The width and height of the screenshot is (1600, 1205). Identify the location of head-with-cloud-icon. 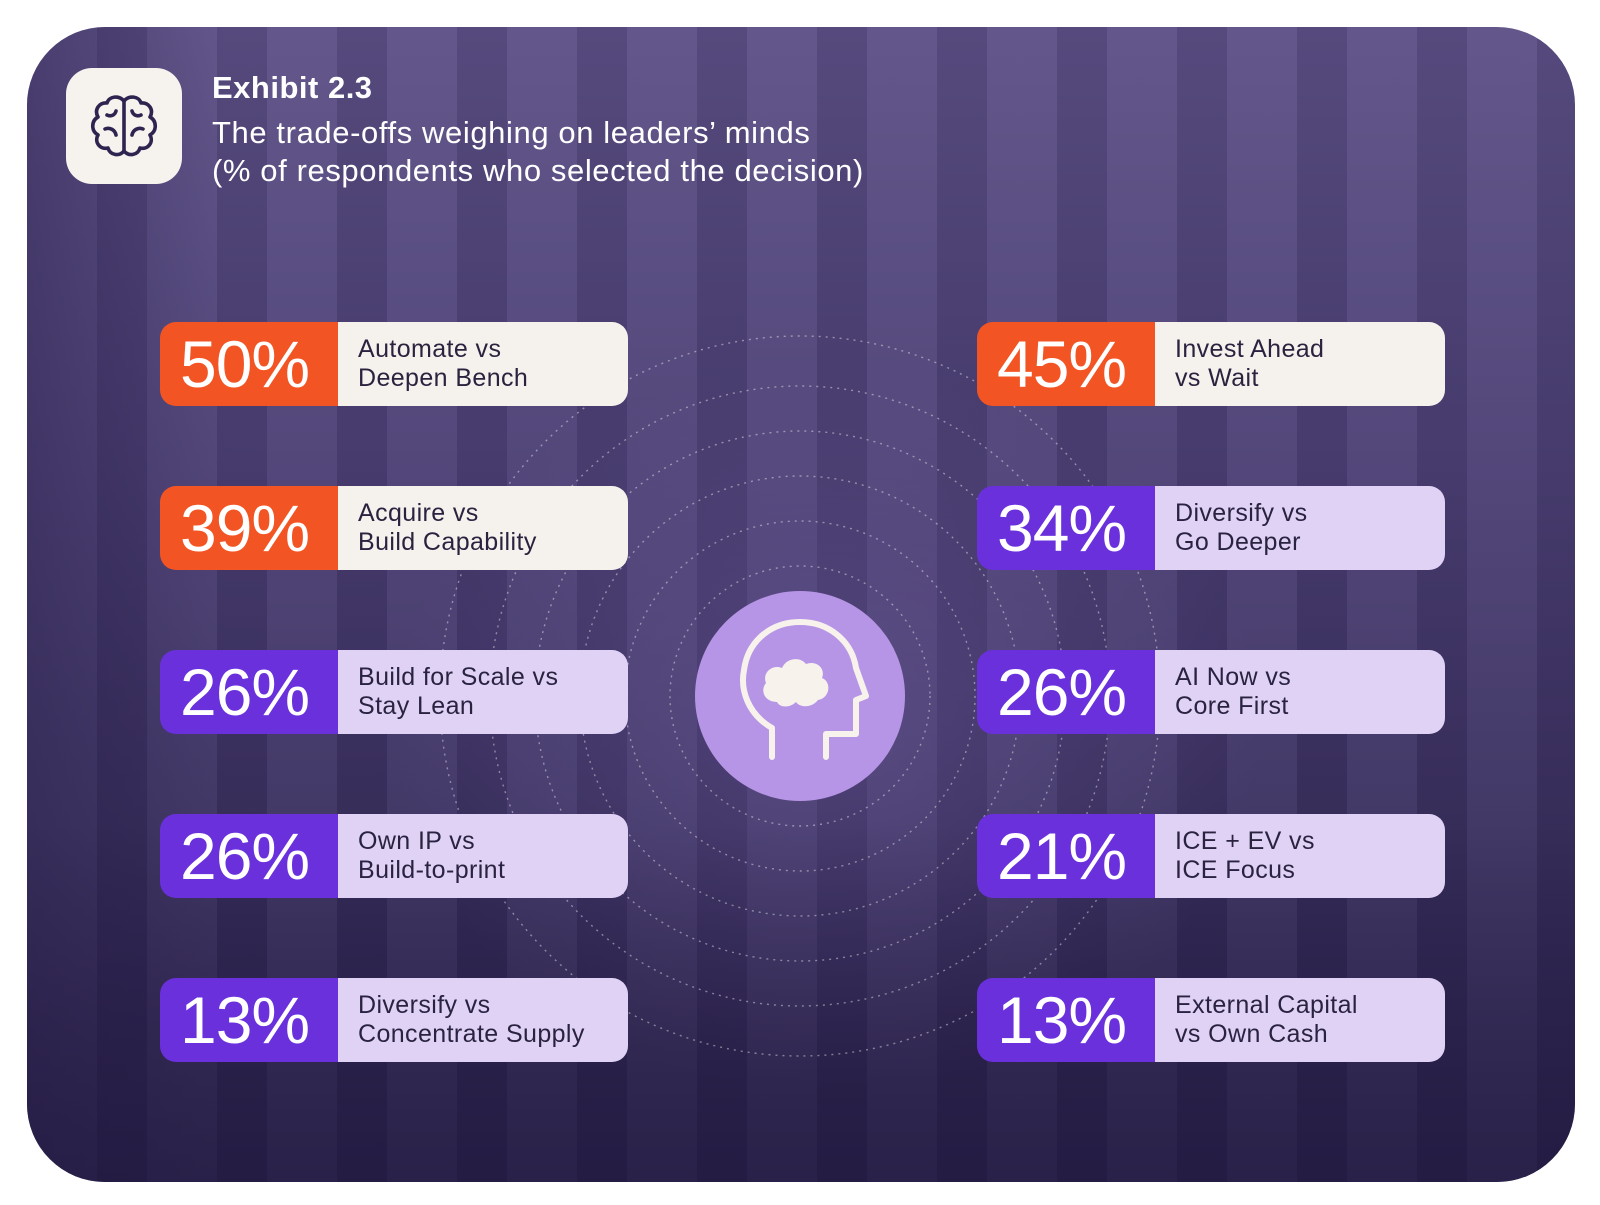
(804, 689).